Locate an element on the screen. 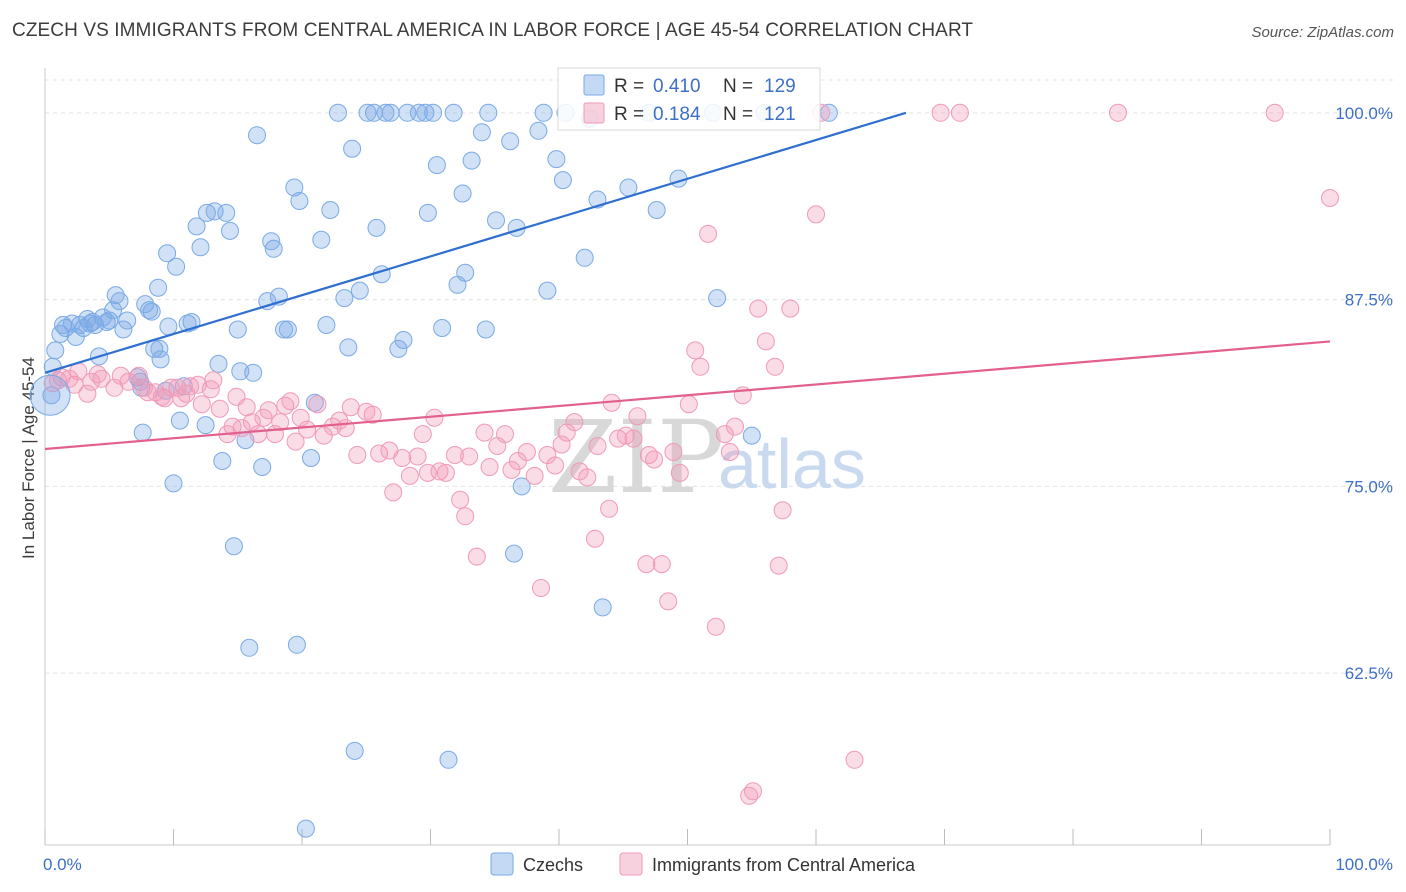 Image resolution: width=1406 pixels, height=892 pixels. stats-r-value-czechs: 0.410 is located at coordinates (677, 86).